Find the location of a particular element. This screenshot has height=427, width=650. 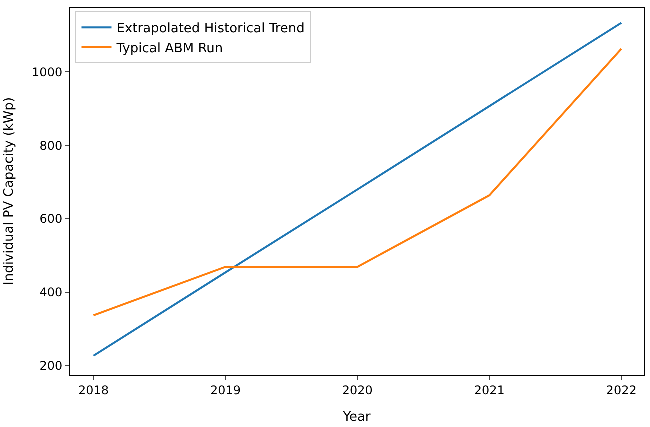

x-axis-title: Year is located at coordinates (357, 417).